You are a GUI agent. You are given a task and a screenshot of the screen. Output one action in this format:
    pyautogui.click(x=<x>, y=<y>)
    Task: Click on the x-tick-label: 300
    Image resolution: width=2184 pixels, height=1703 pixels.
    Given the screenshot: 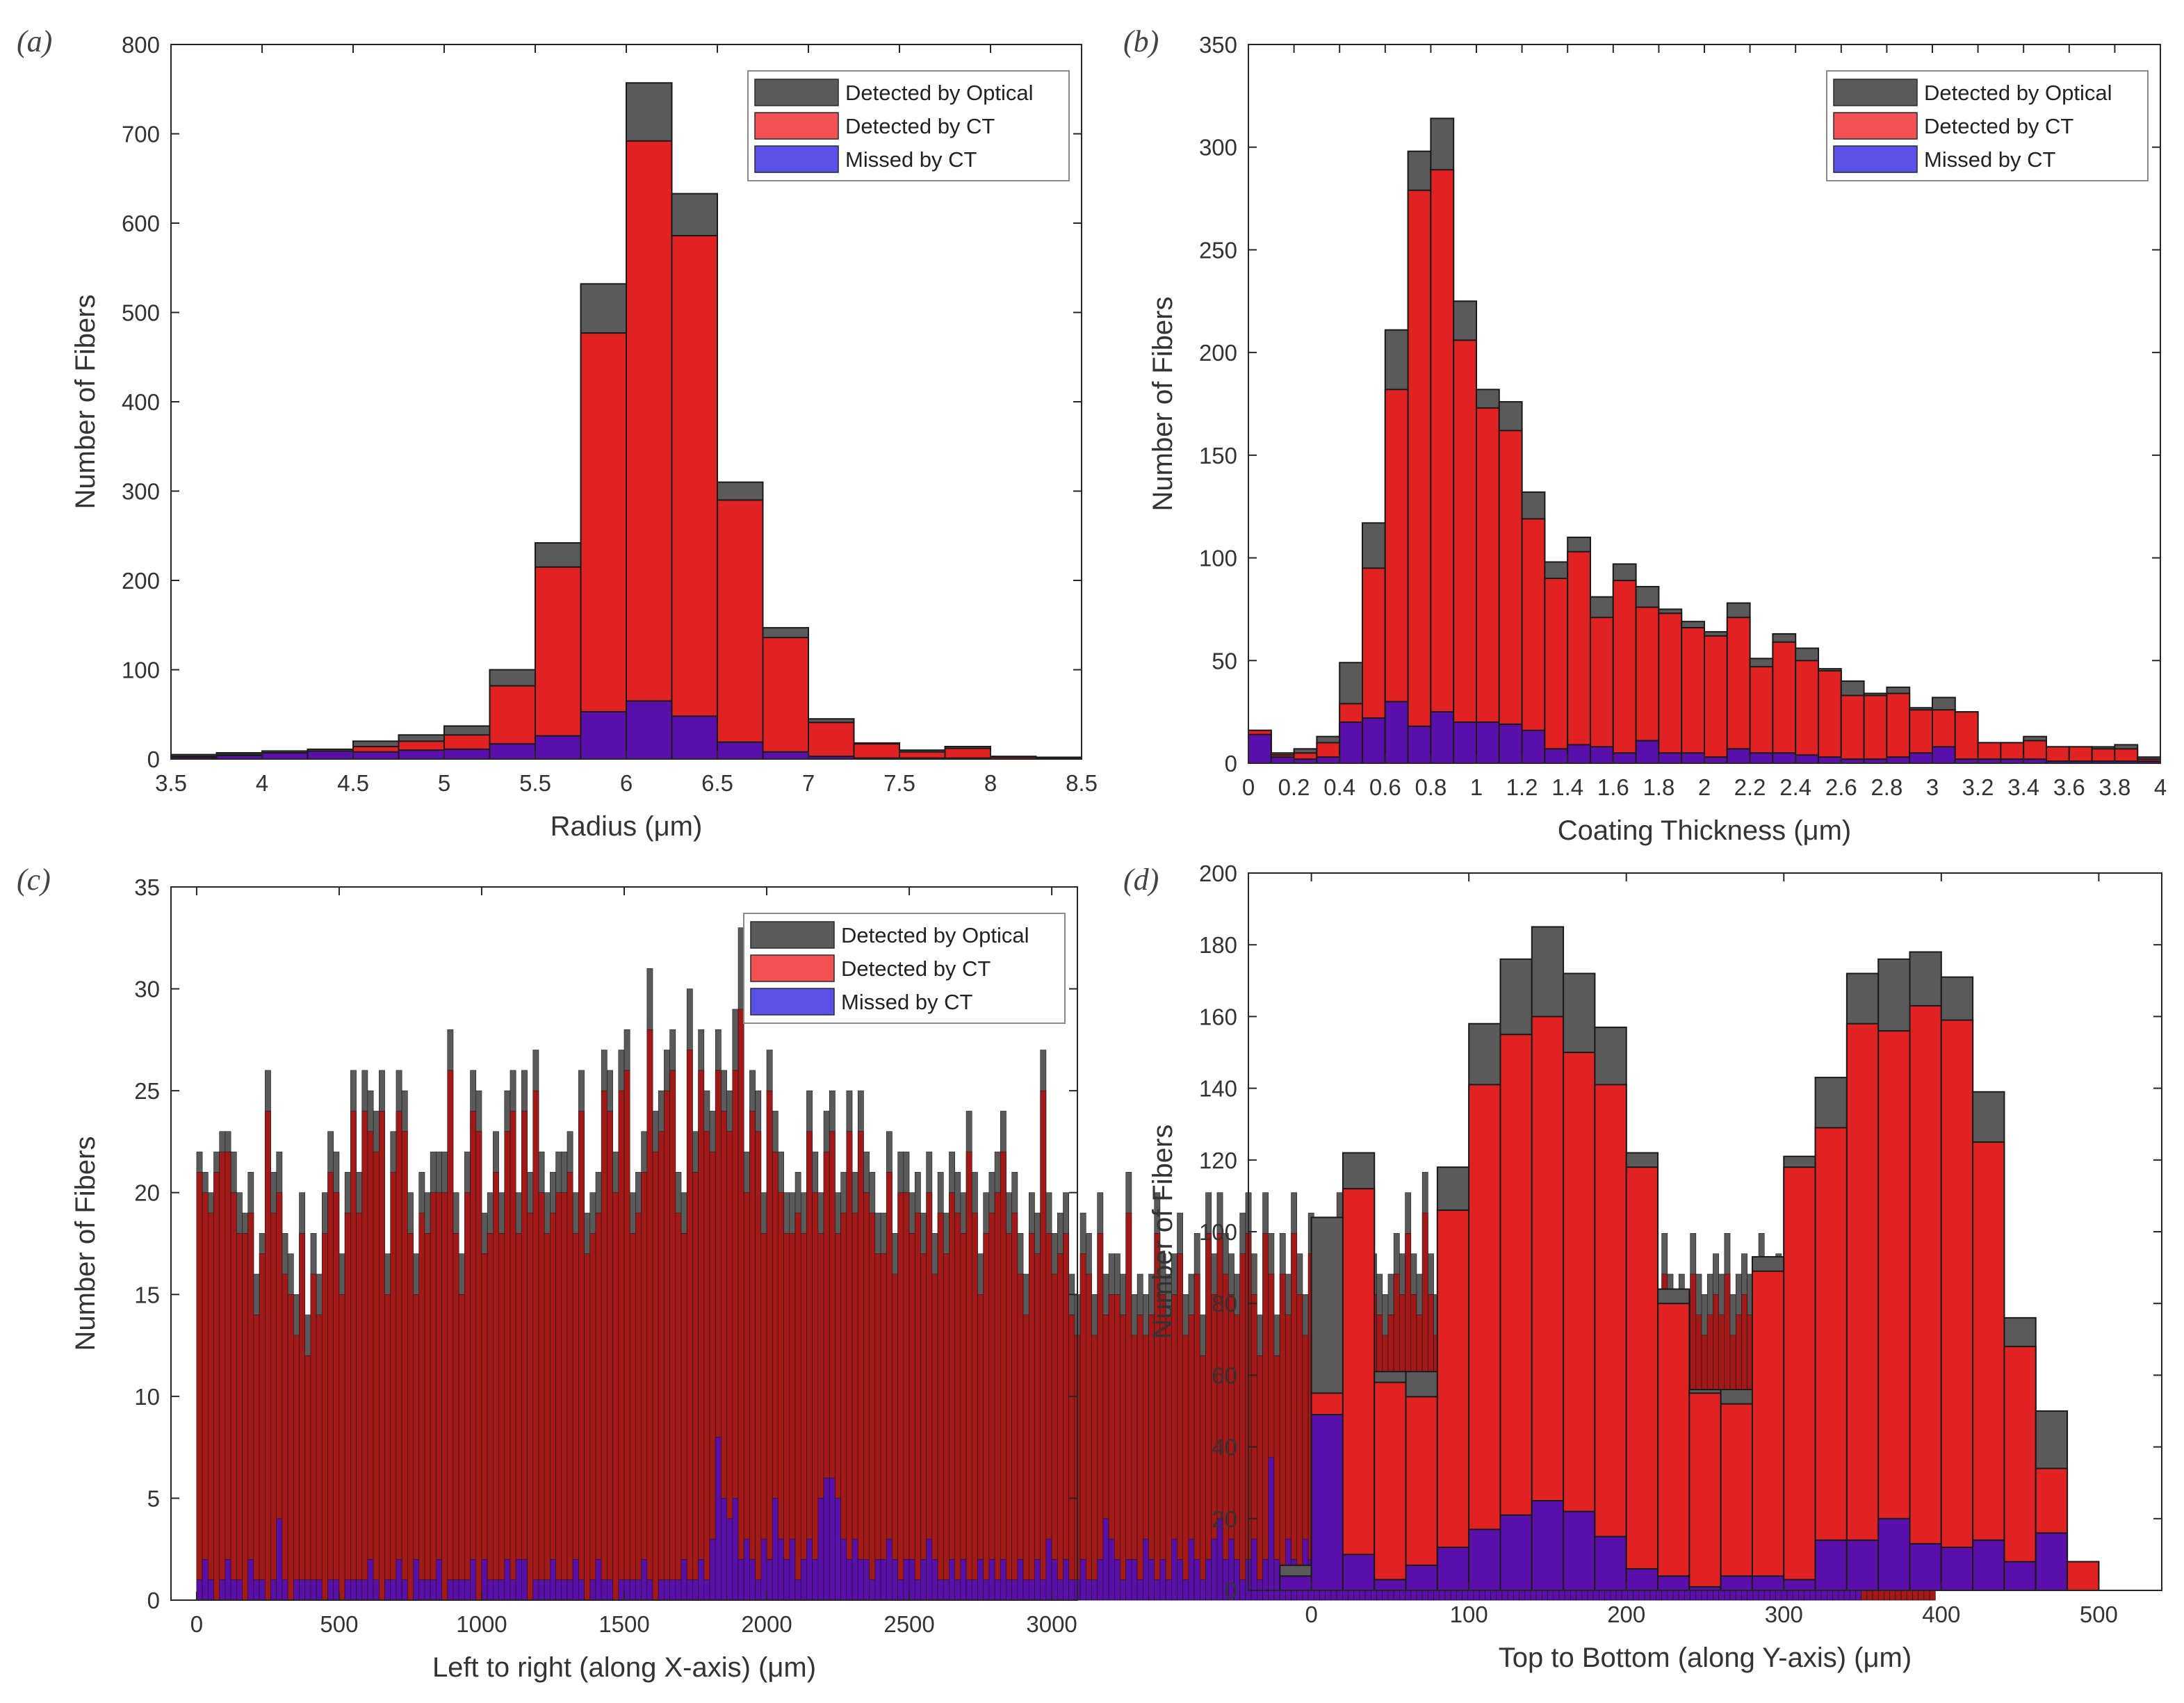 What is the action you would take?
    pyautogui.click(x=1784, y=1614)
    